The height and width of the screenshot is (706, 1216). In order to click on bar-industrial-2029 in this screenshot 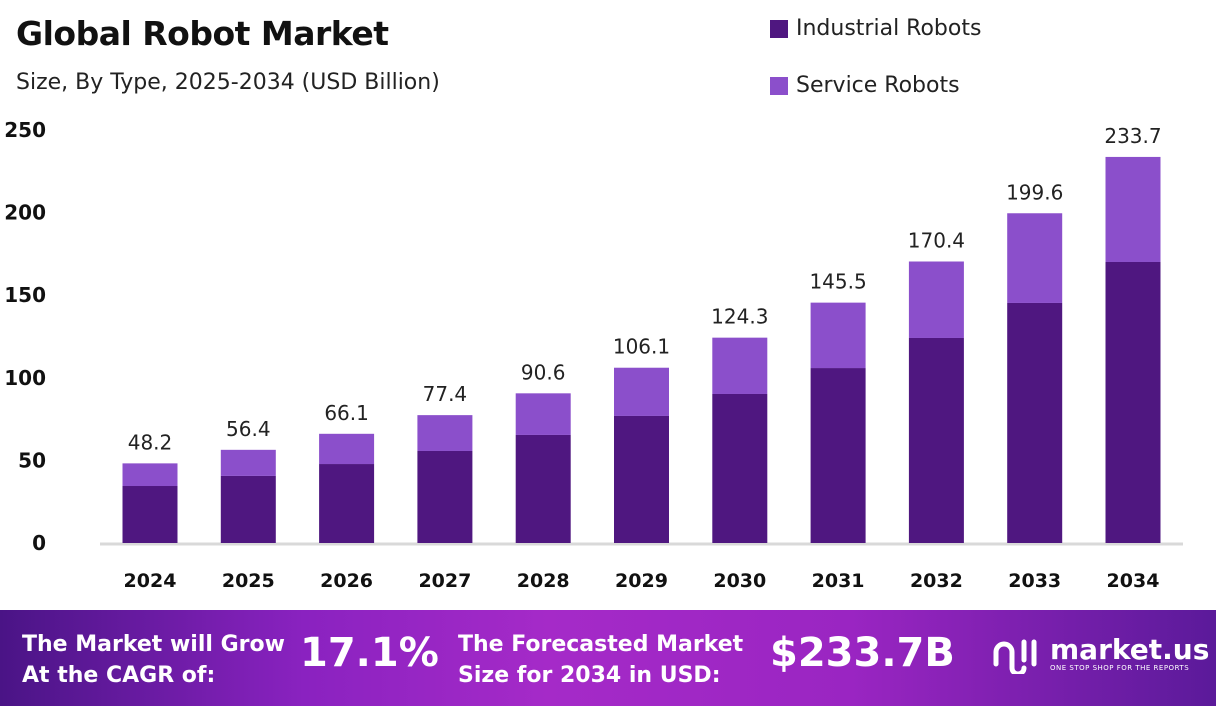, I will do `click(641, 479)`.